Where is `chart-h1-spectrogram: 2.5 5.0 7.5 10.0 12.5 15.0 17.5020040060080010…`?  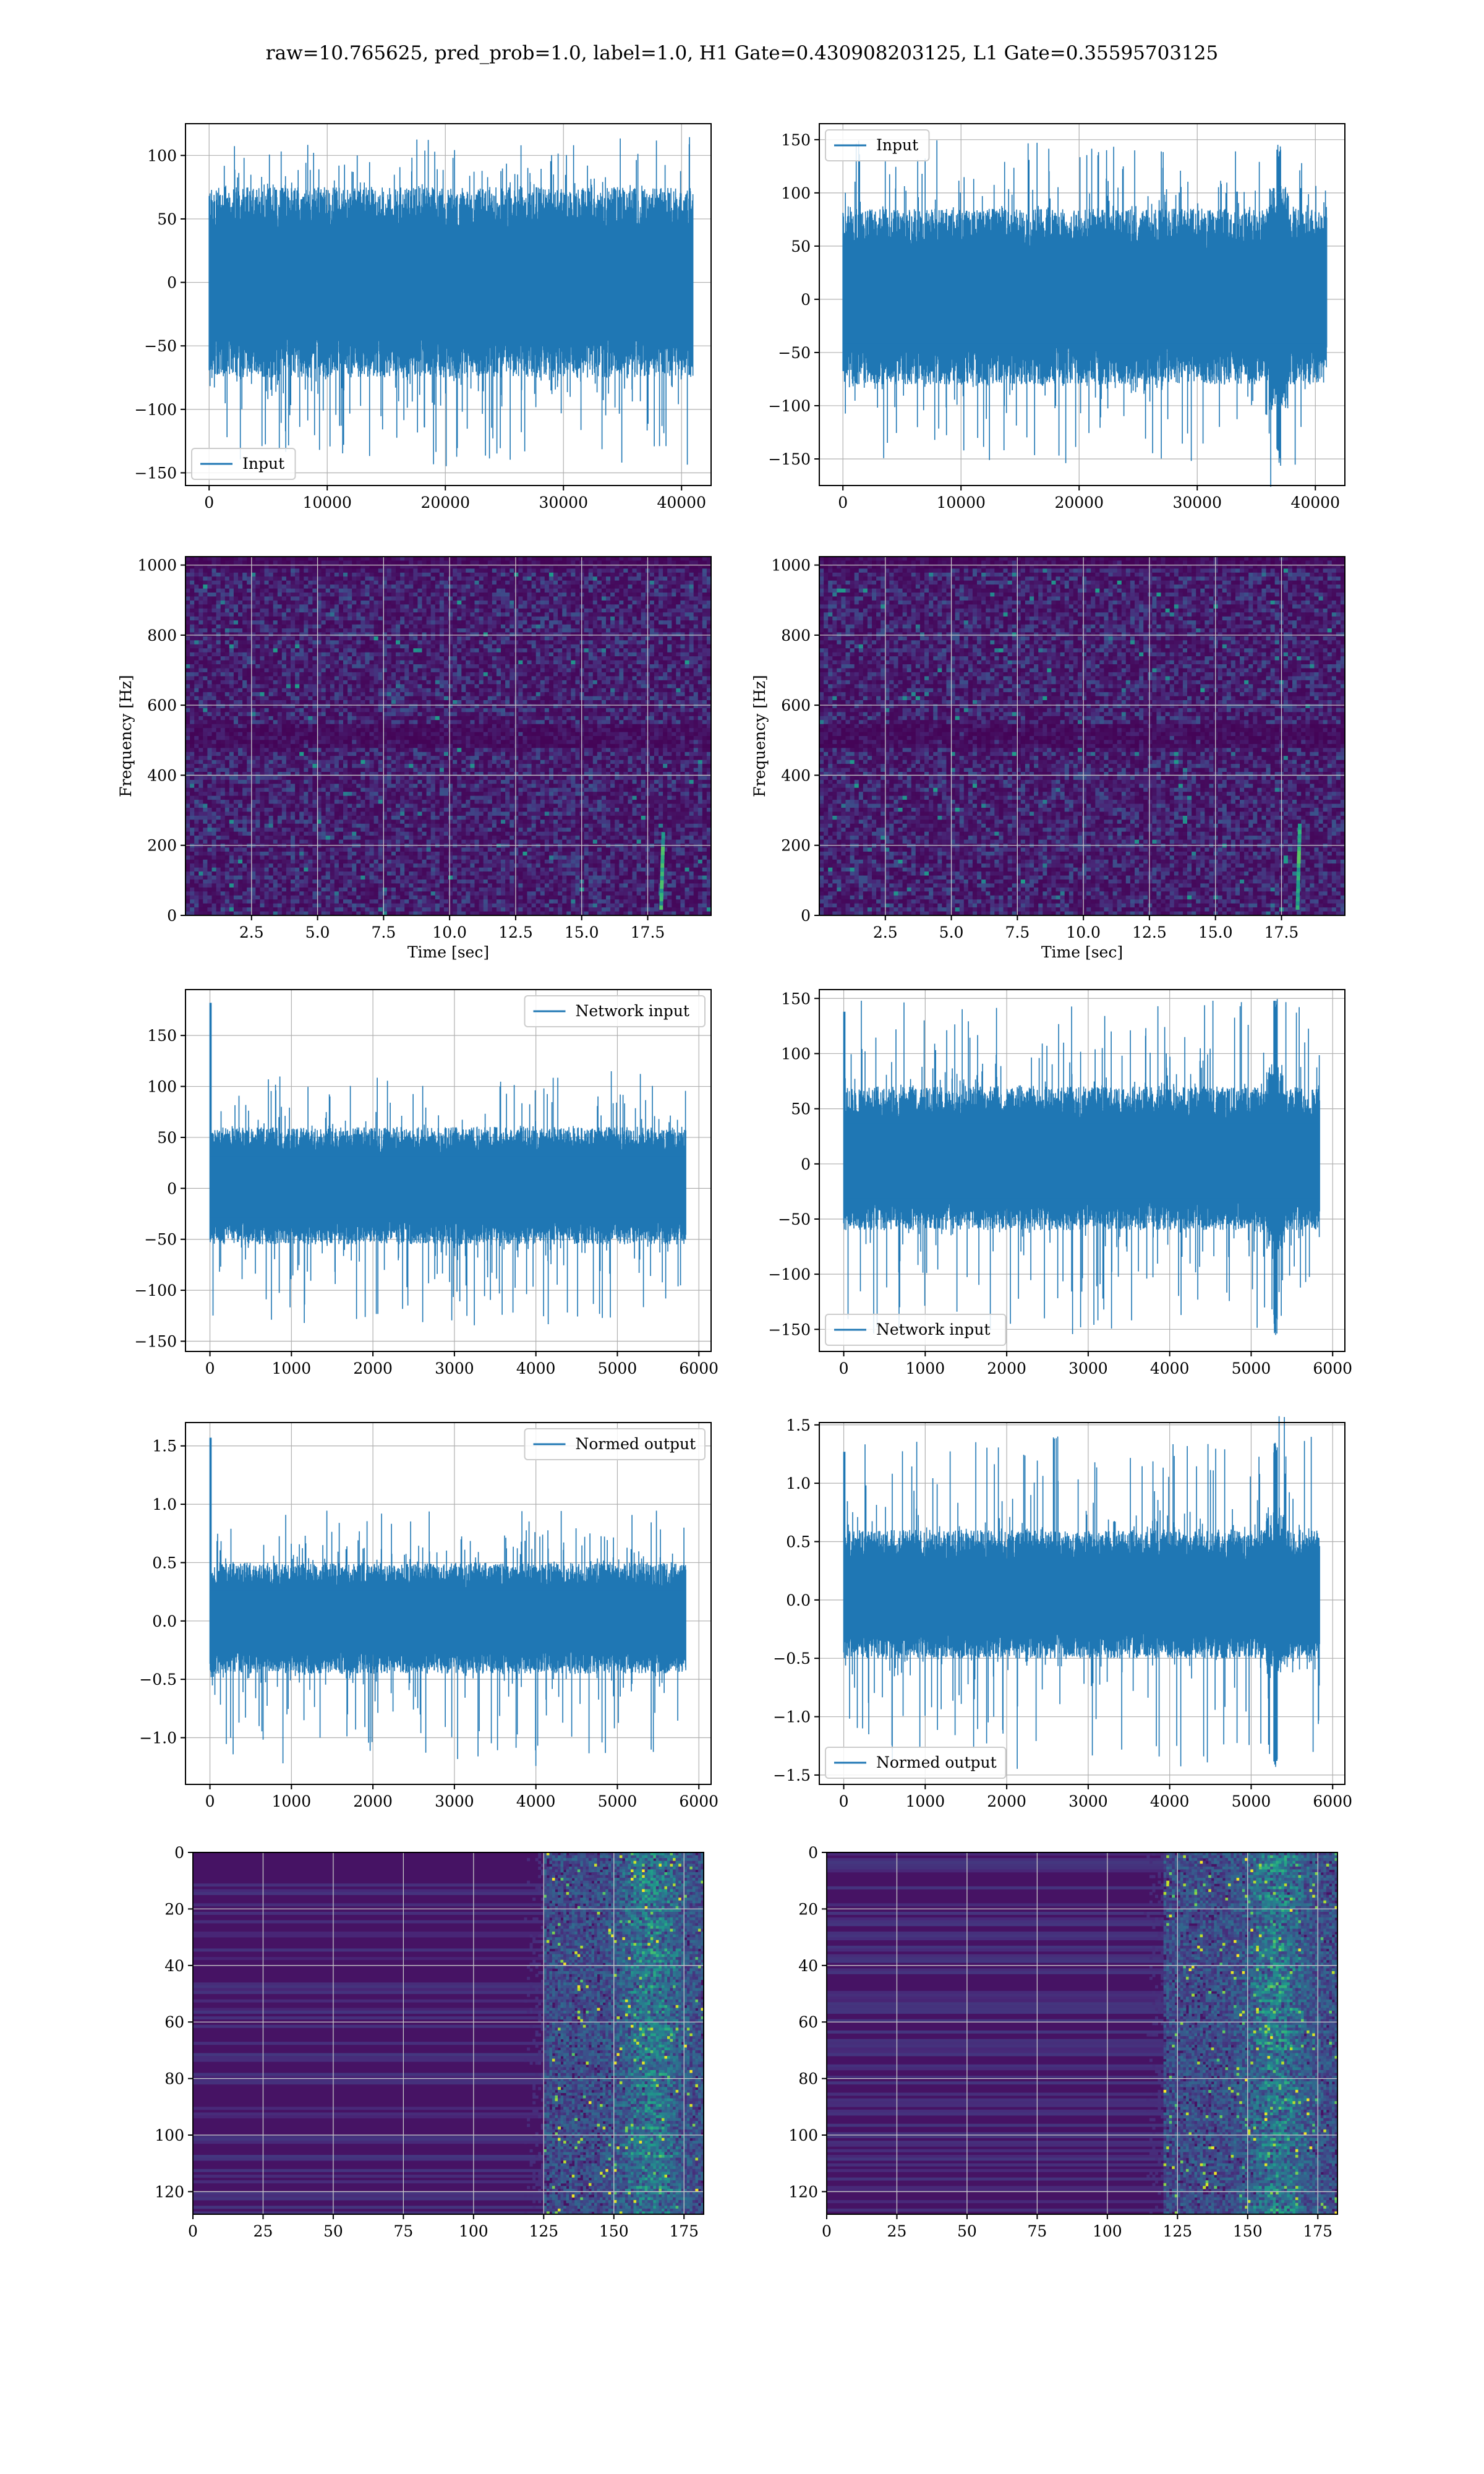
chart-h1-spectrogram: 2.5 5.0 7.5 10.0 12.5 15.0 17.5020040060080010… is located at coordinates (414, 759).